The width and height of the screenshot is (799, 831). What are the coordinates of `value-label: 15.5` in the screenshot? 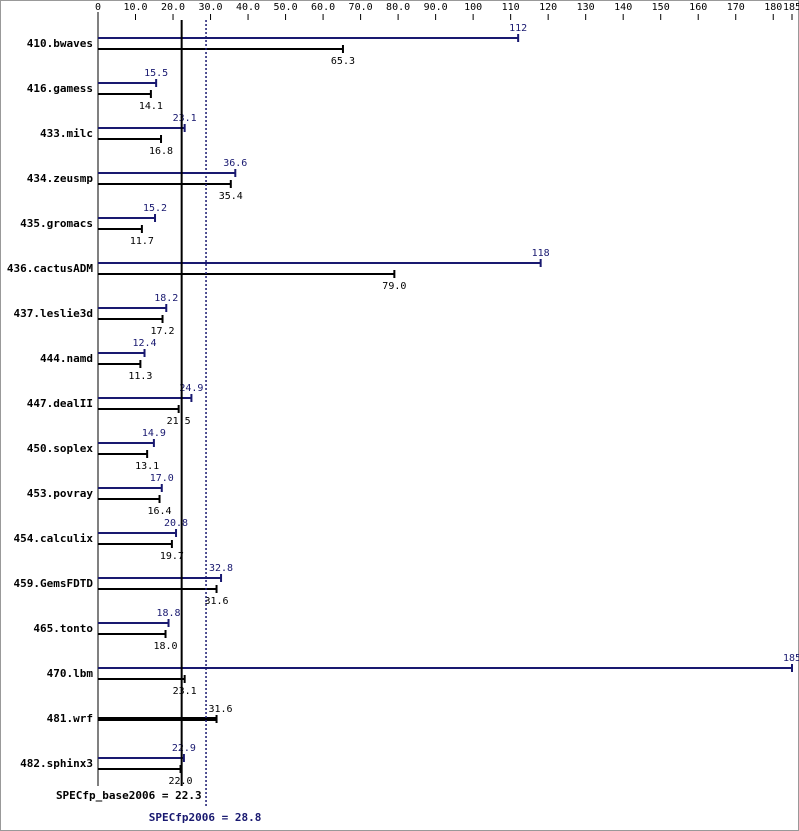 It's located at (156, 73).